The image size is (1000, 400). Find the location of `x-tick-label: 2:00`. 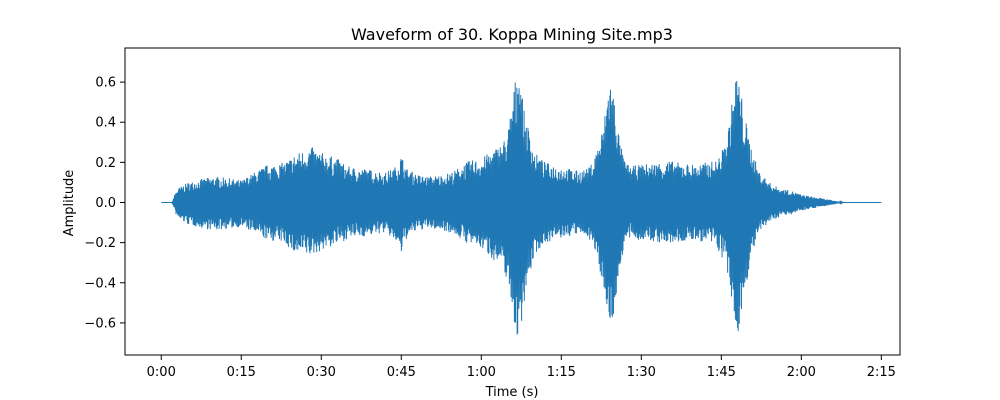

x-tick-label: 2:00 is located at coordinates (801, 372).